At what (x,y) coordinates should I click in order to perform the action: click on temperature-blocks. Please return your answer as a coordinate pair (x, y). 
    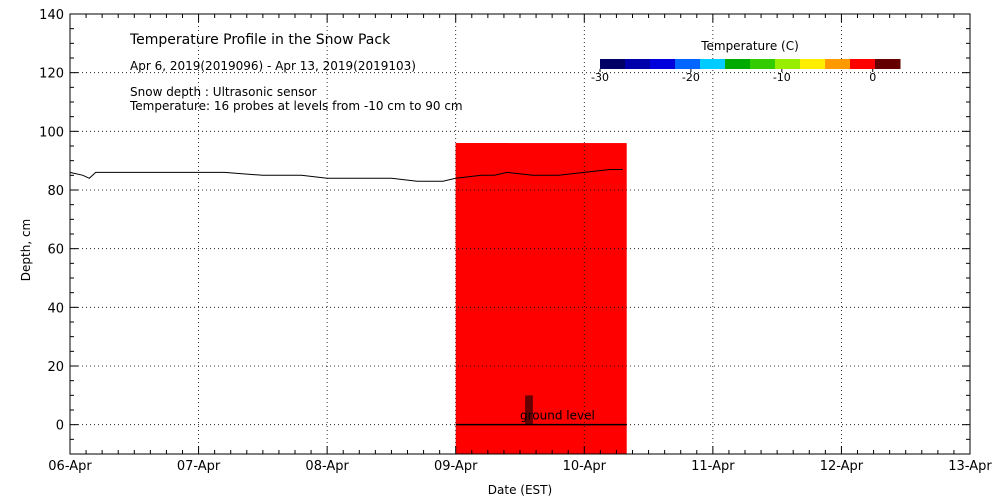
    Looking at the image, I should click on (541, 299).